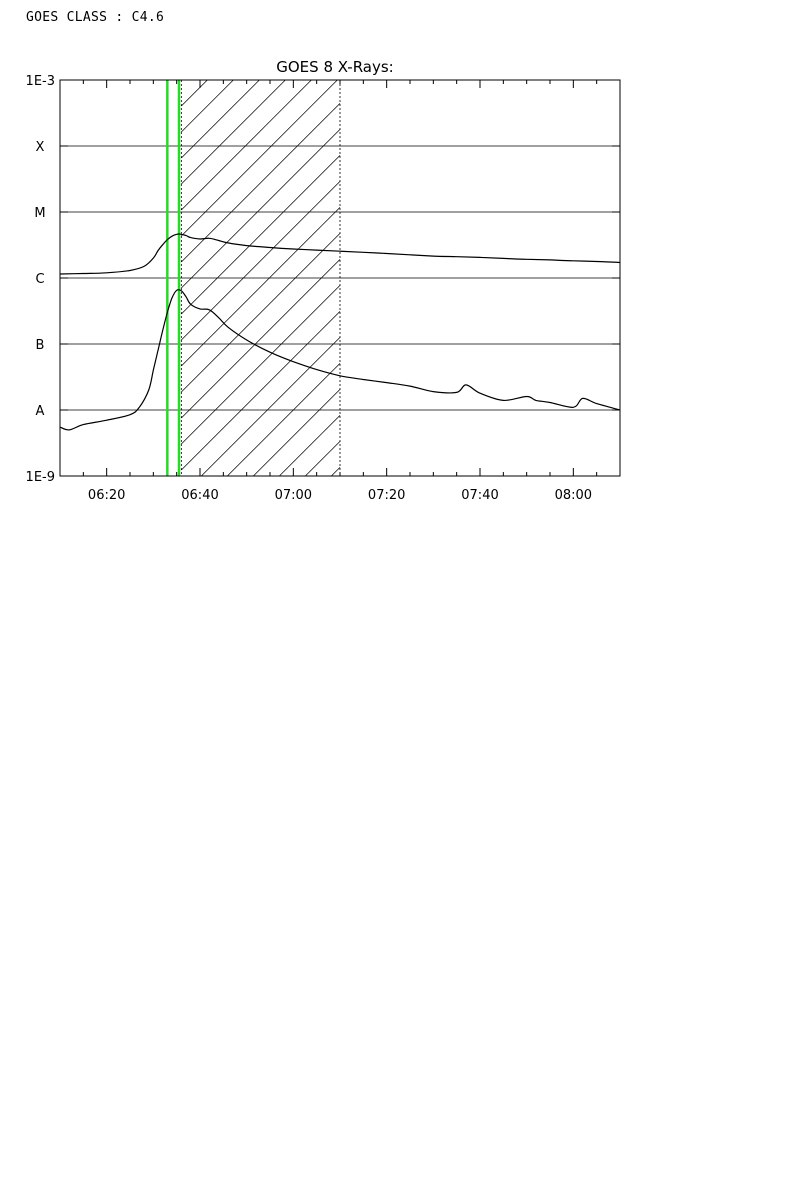 Image resolution: width=790 pixels, height=1180 pixels. Describe the element at coordinates (386, 495) in the screenshot. I see `x-tick-label: 07:20` at that location.